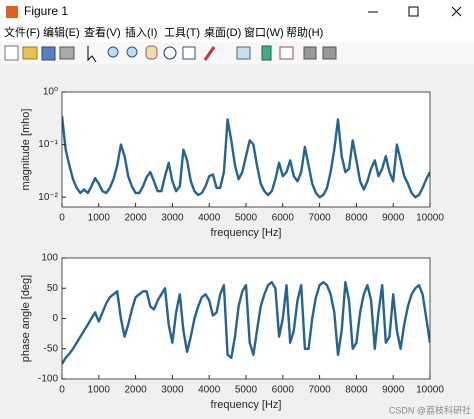 Image resolution: width=474 pixels, height=419 pixels. What do you see at coordinates (182, 32) in the screenshot?
I see `menu-item: 工具(T)` at bounding box center [182, 32].